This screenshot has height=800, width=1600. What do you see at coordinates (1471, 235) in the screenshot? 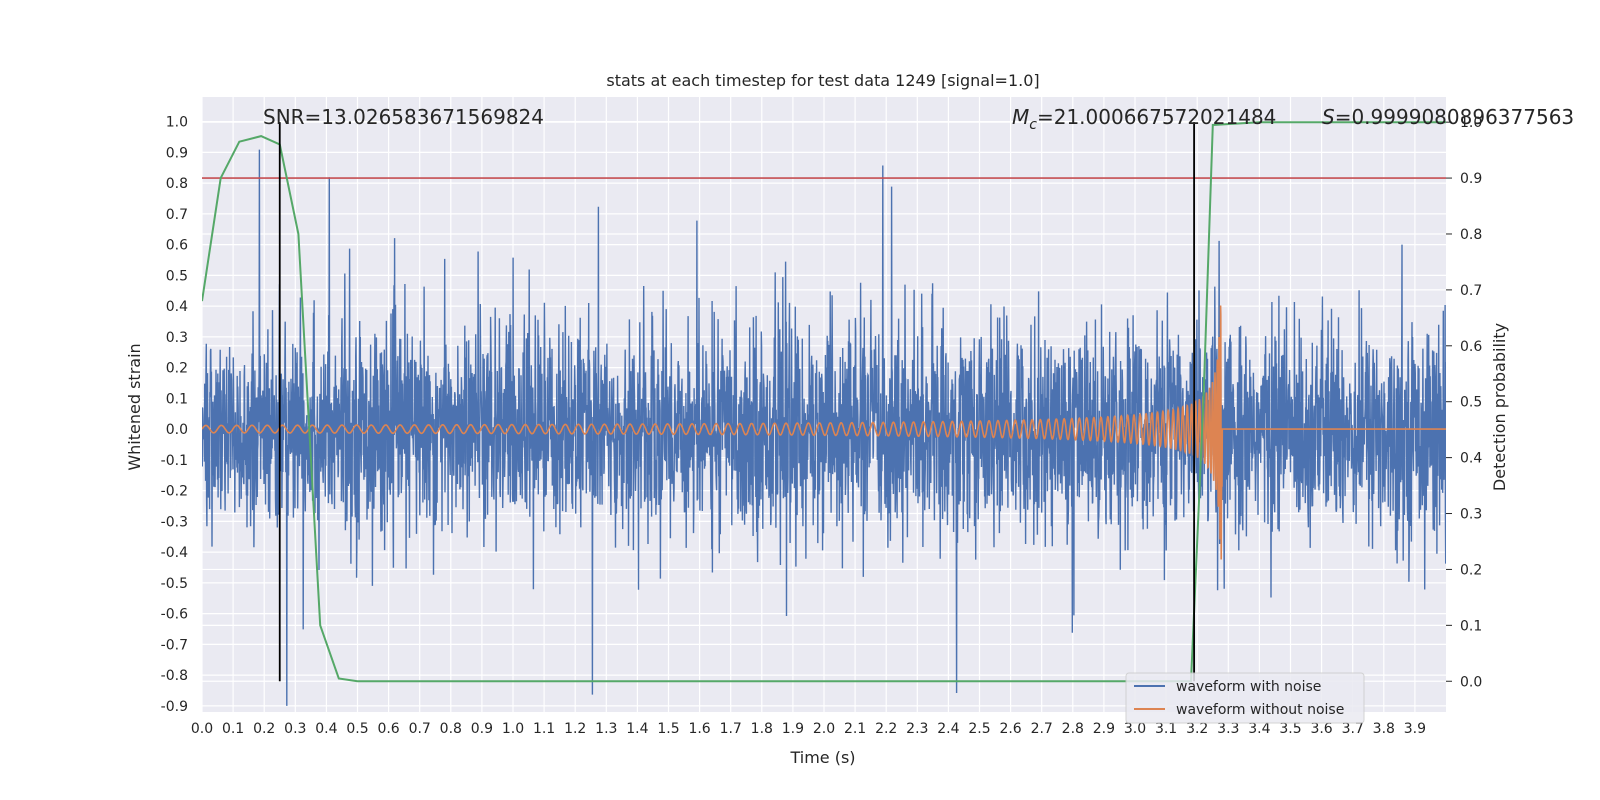
I see `right-y-tick-label: 0.8` at bounding box center [1471, 235].